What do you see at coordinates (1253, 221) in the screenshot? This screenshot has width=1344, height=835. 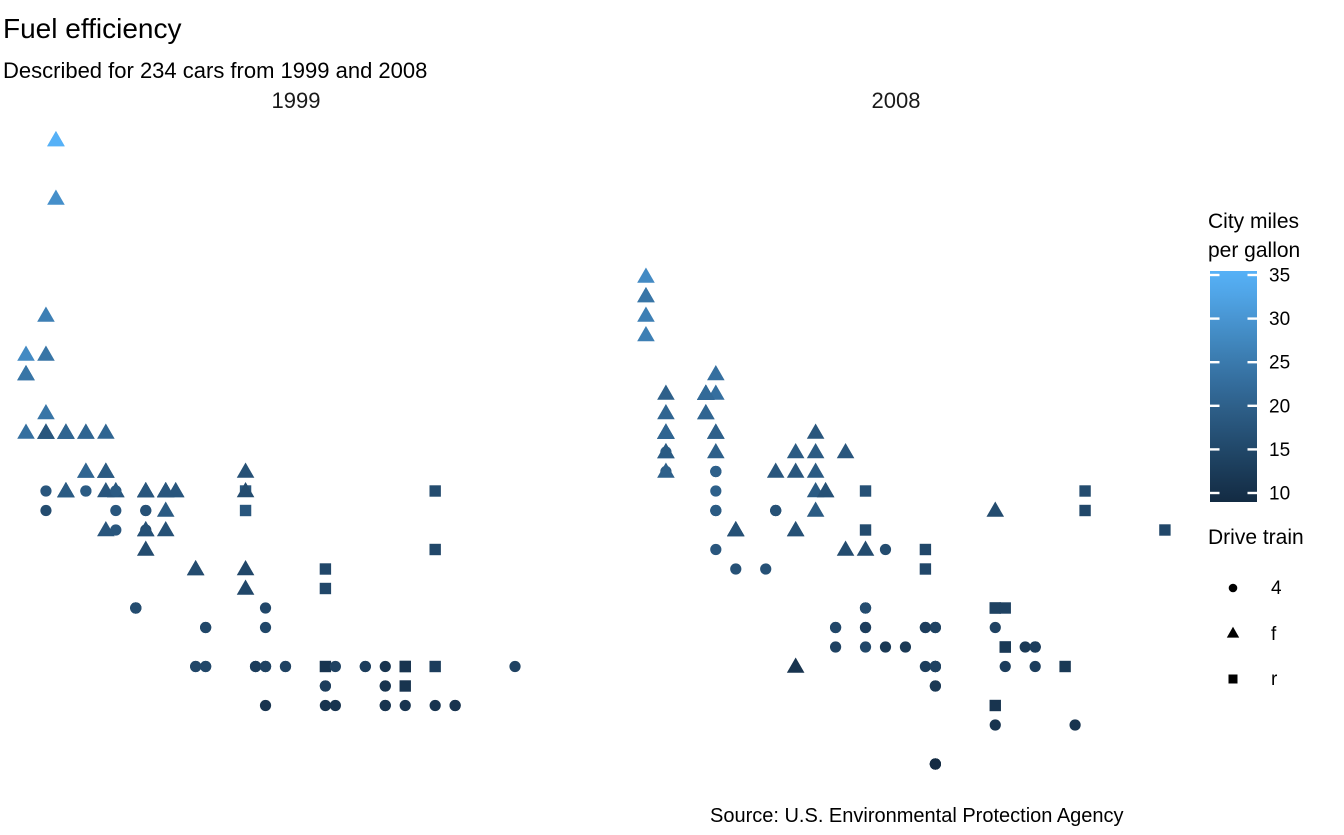 I see `color-legend-title-line1: City miles` at bounding box center [1253, 221].